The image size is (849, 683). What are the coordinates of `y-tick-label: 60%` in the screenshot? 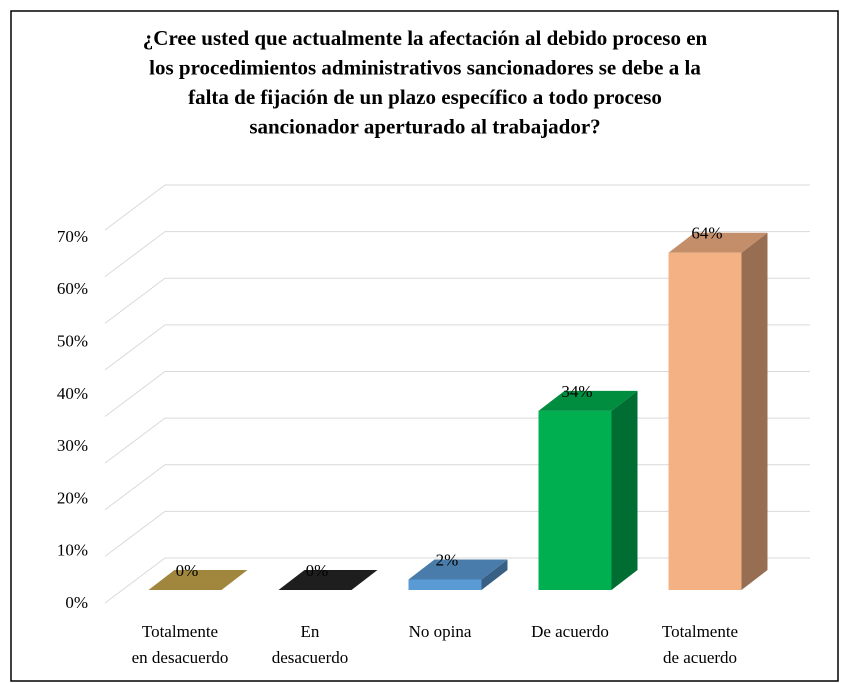 It's located at (72, 288).